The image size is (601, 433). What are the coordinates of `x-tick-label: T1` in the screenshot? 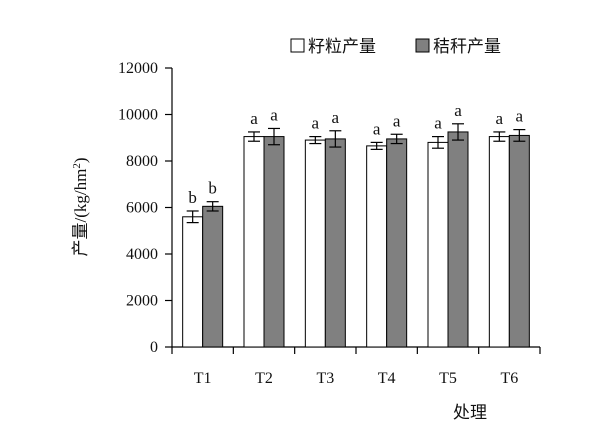 It's located at (203, 378).